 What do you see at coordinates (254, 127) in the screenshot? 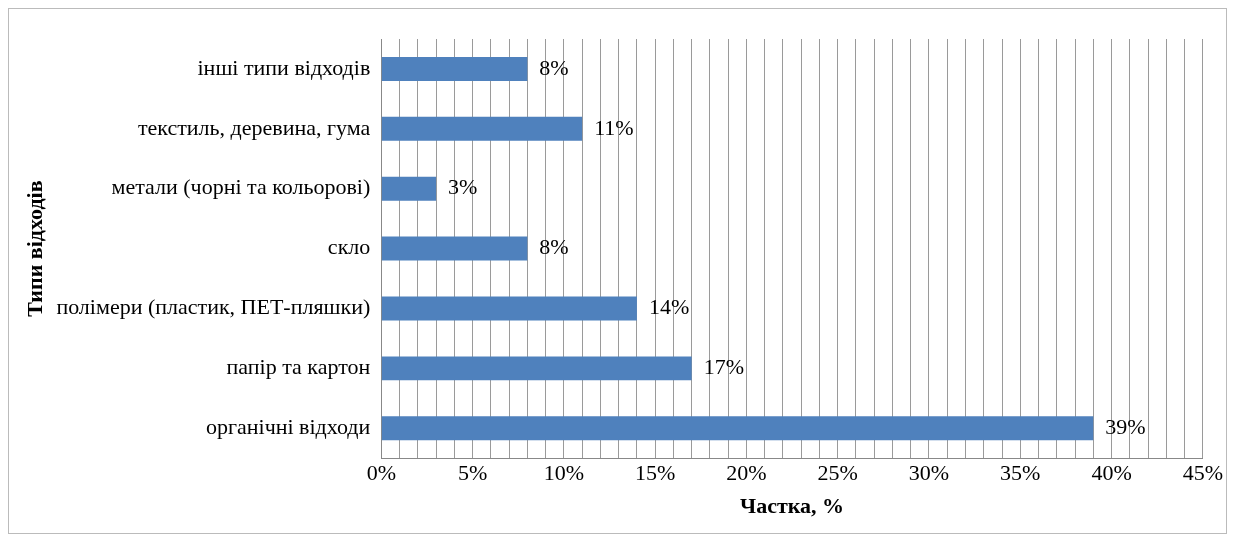
I see `y-tick-label: текстиль, деревина, гума` at bounding box center [254, 127].